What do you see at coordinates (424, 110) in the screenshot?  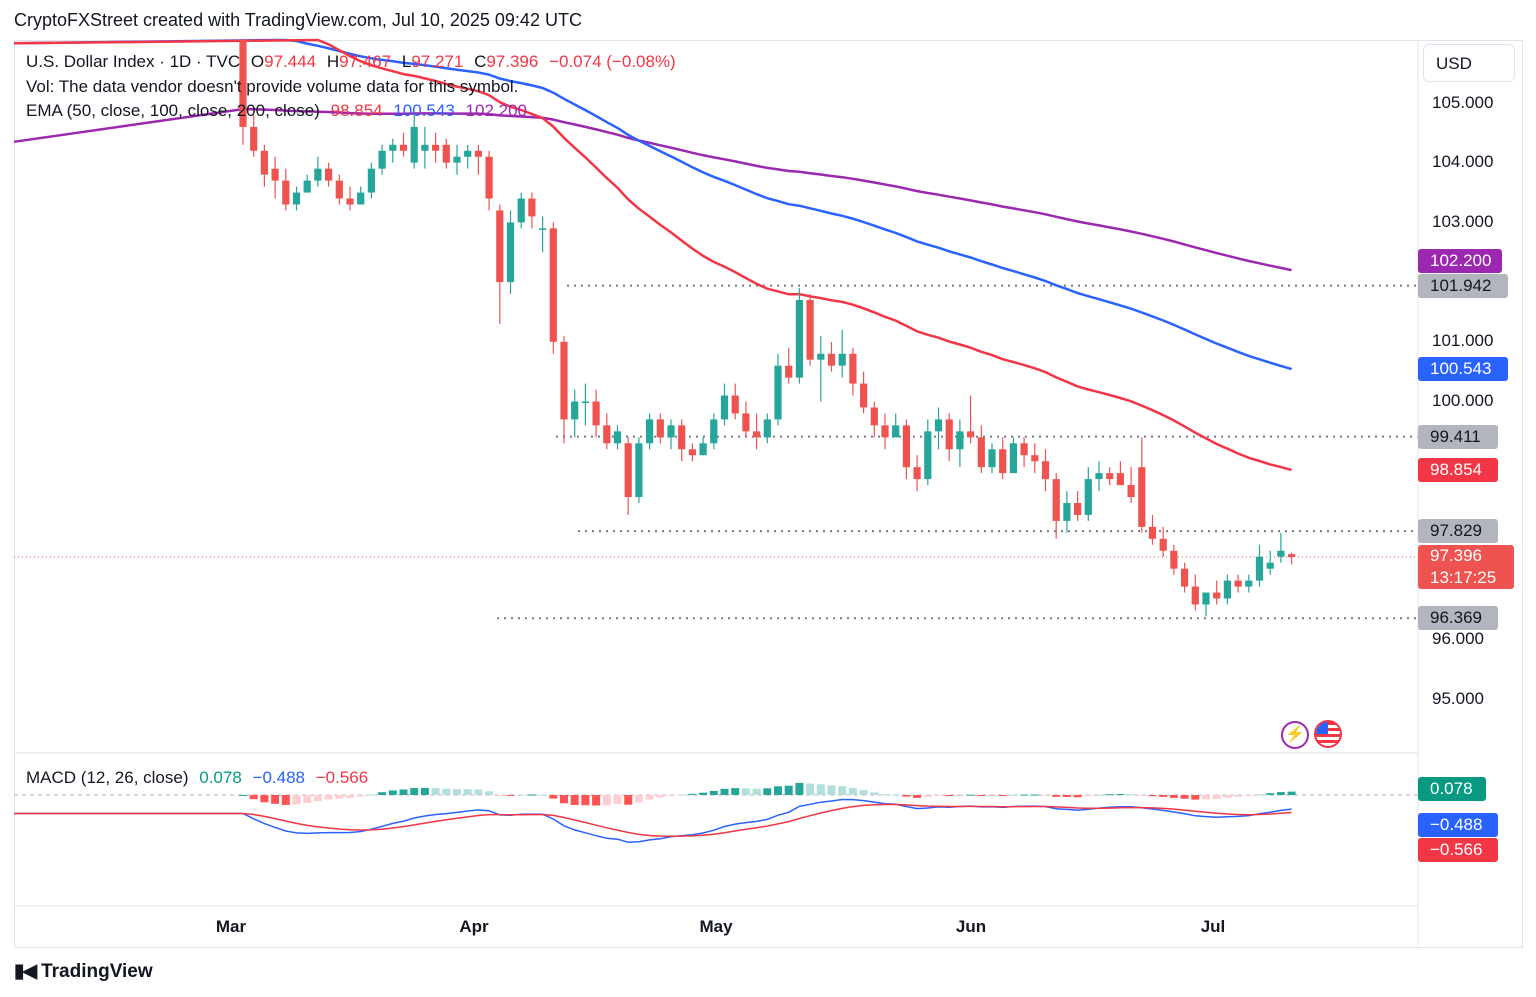 I see `ema100-value: 100.543` at bounding box center [424, 110].